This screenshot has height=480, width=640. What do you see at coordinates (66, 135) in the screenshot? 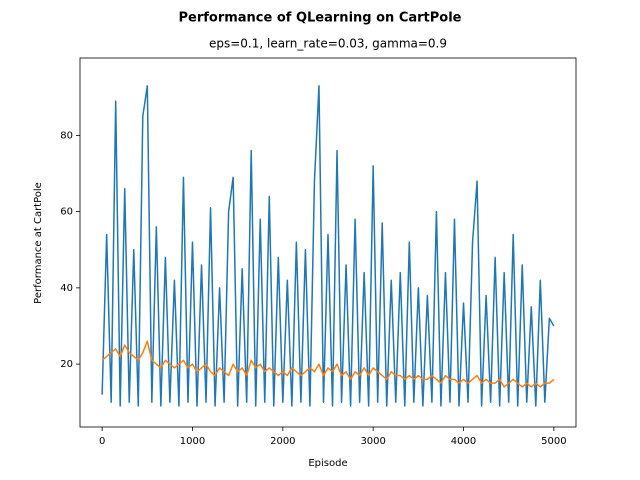
I see `y-tick-label: 80` at bounding box center [66, 135].